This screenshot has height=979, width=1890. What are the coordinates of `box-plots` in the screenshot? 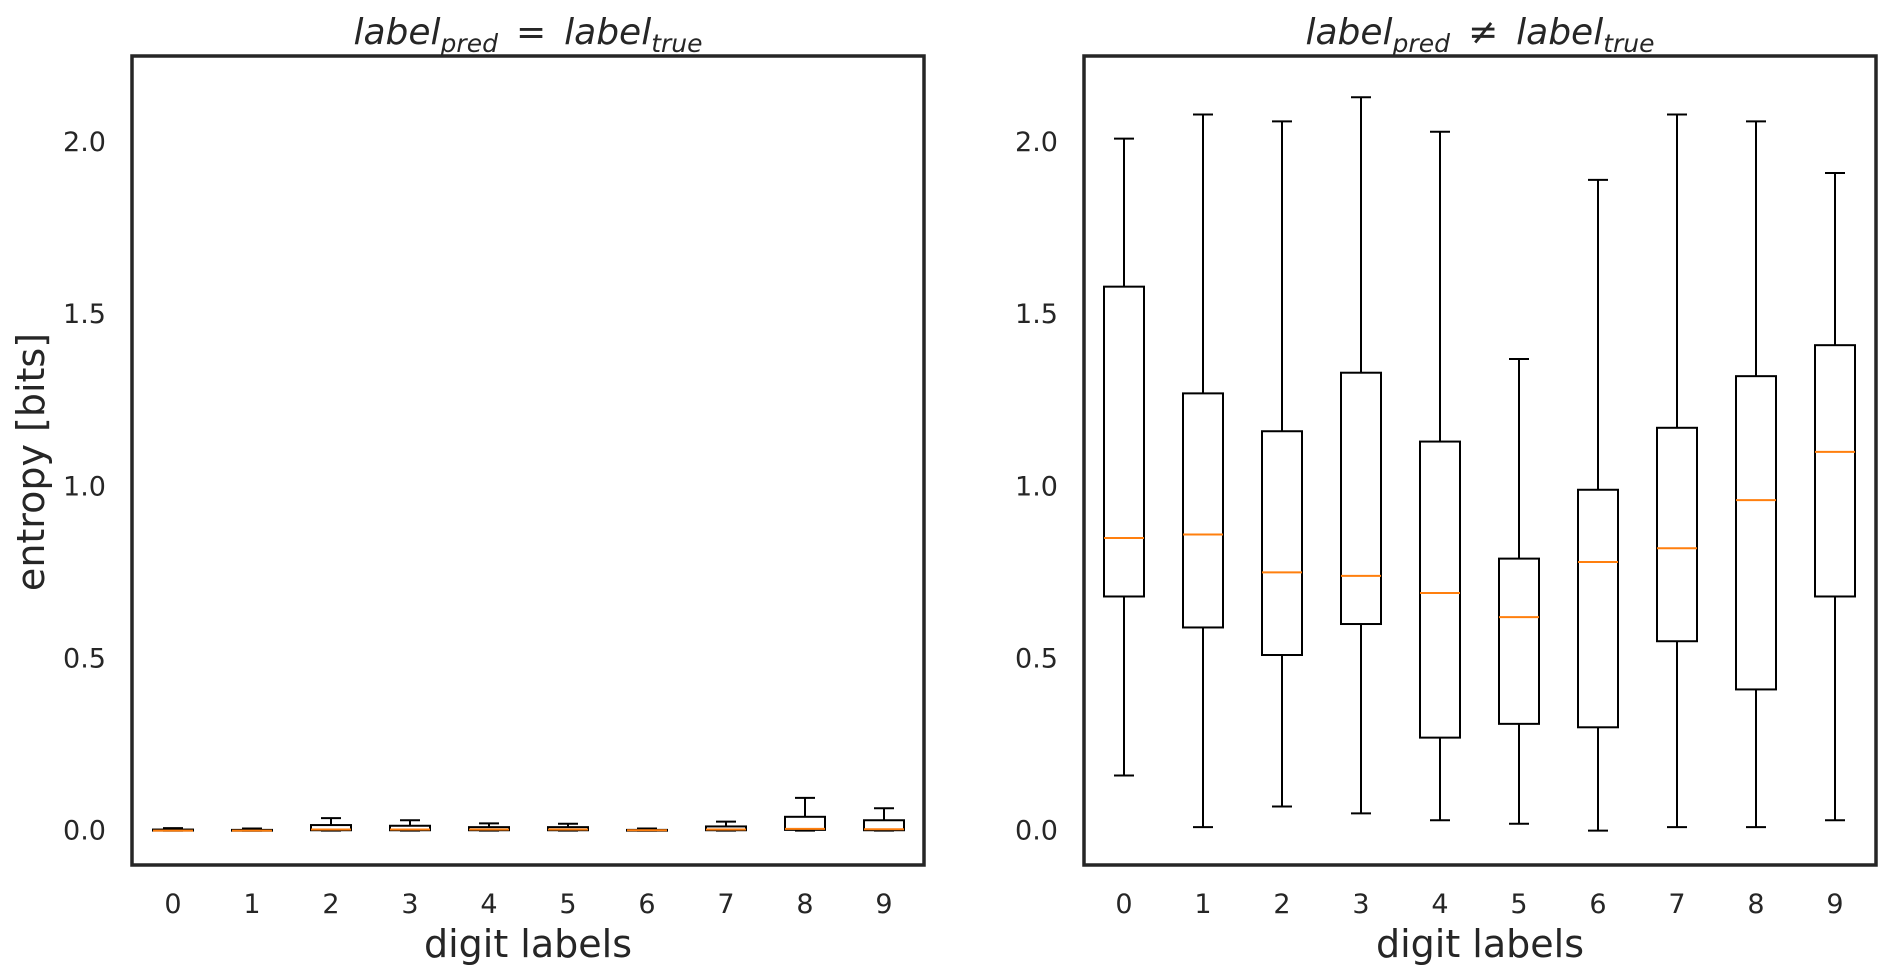 It's located at (528, 814).